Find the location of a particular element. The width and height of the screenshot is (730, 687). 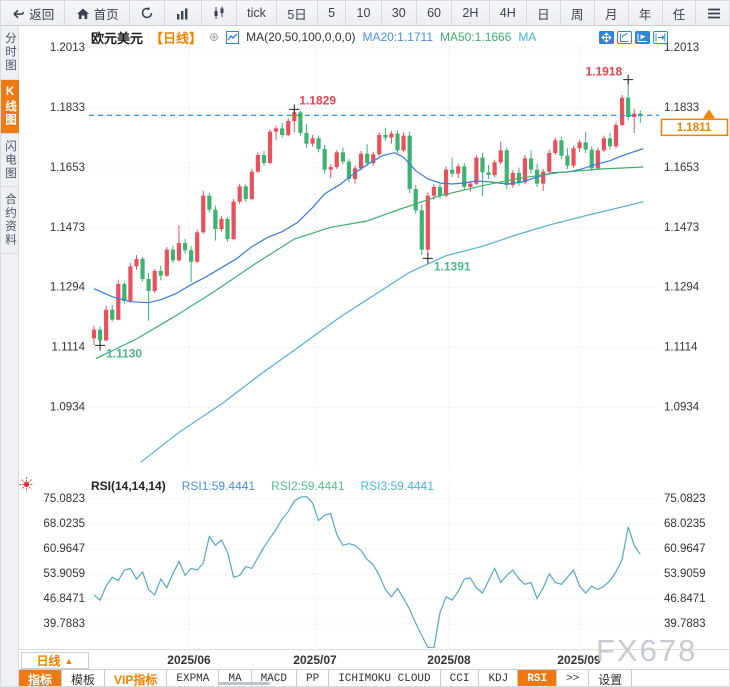

tab-ichimoku-cloud: ICHIMOKU CLOUD is located at coordinates (385, 678).